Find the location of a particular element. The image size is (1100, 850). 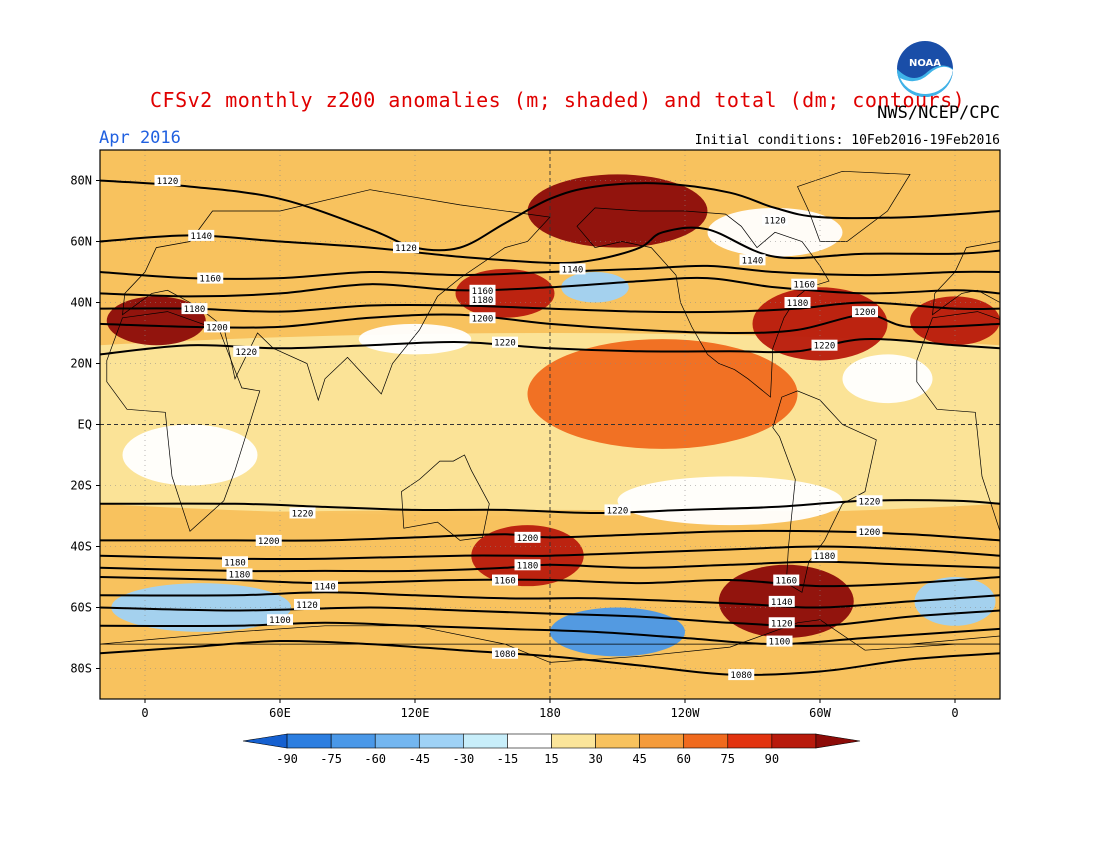

colorbar-label: 60 is located at coordinates (683, 759).